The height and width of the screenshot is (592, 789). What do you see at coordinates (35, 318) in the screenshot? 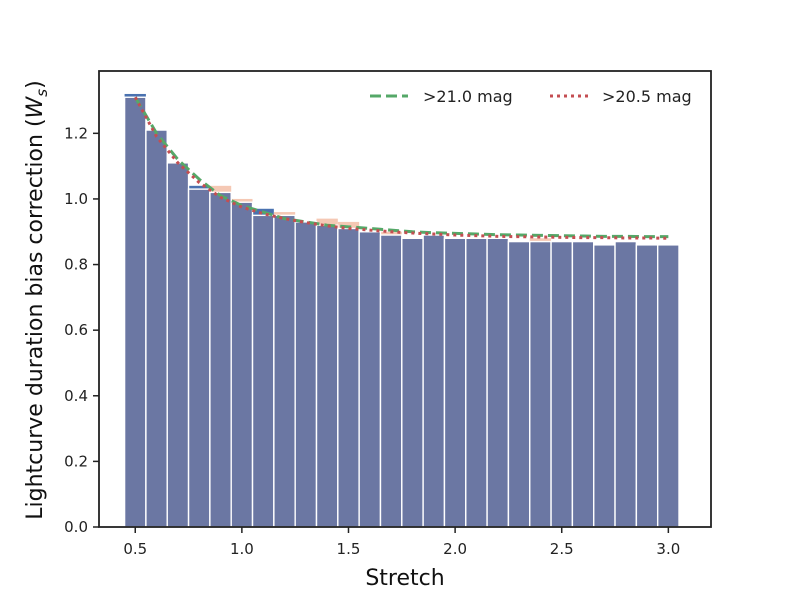
I see `y-axis-label-text: Lightcurve duration bias correction (` at bounding box center [35, 318].